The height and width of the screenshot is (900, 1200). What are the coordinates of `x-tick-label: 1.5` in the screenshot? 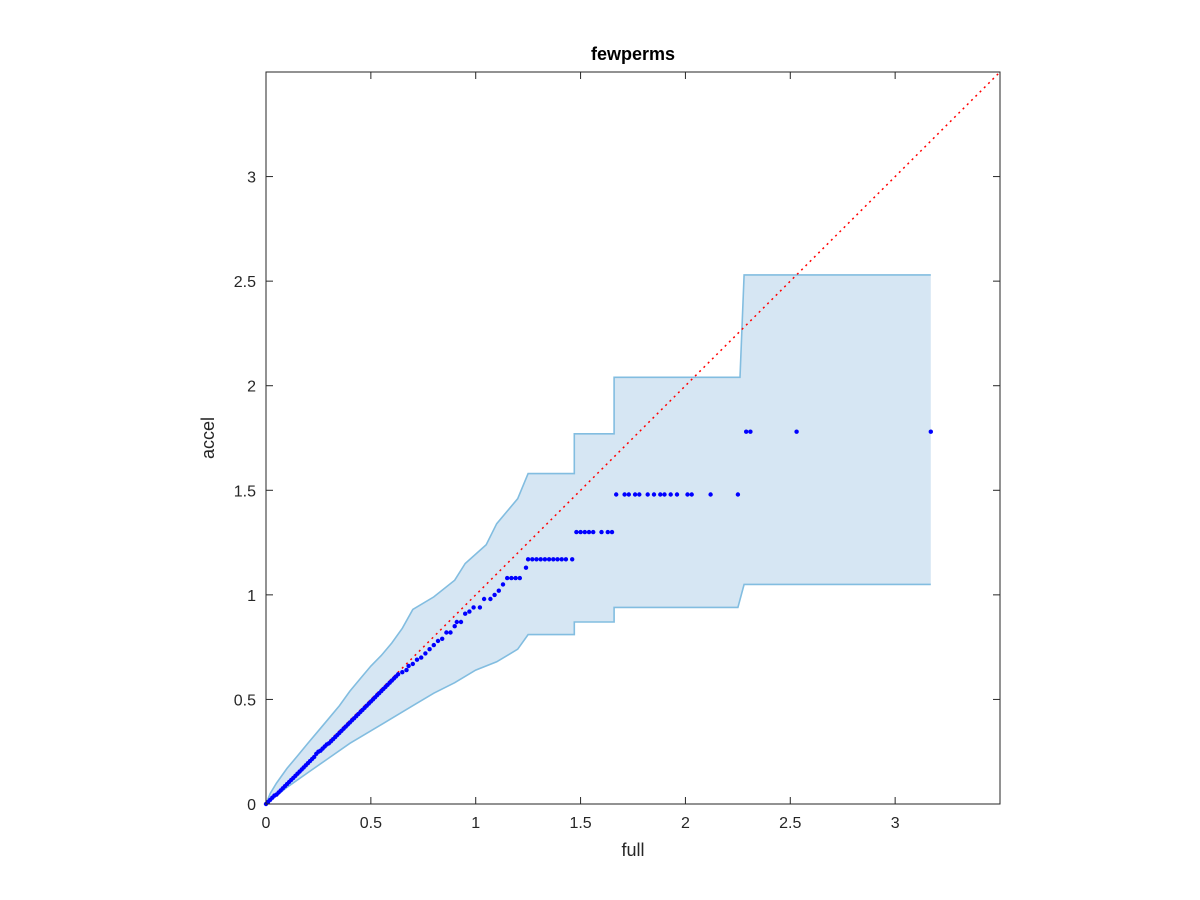 It's located at (580, 823).